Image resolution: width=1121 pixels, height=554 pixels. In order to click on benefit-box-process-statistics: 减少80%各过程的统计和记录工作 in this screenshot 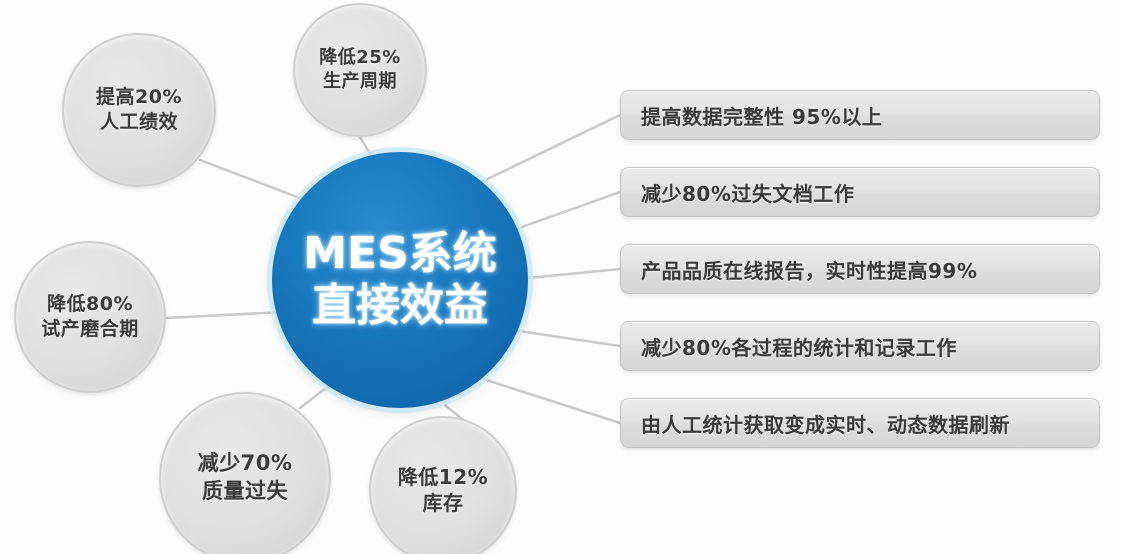, I will do `click(860, 346)`.